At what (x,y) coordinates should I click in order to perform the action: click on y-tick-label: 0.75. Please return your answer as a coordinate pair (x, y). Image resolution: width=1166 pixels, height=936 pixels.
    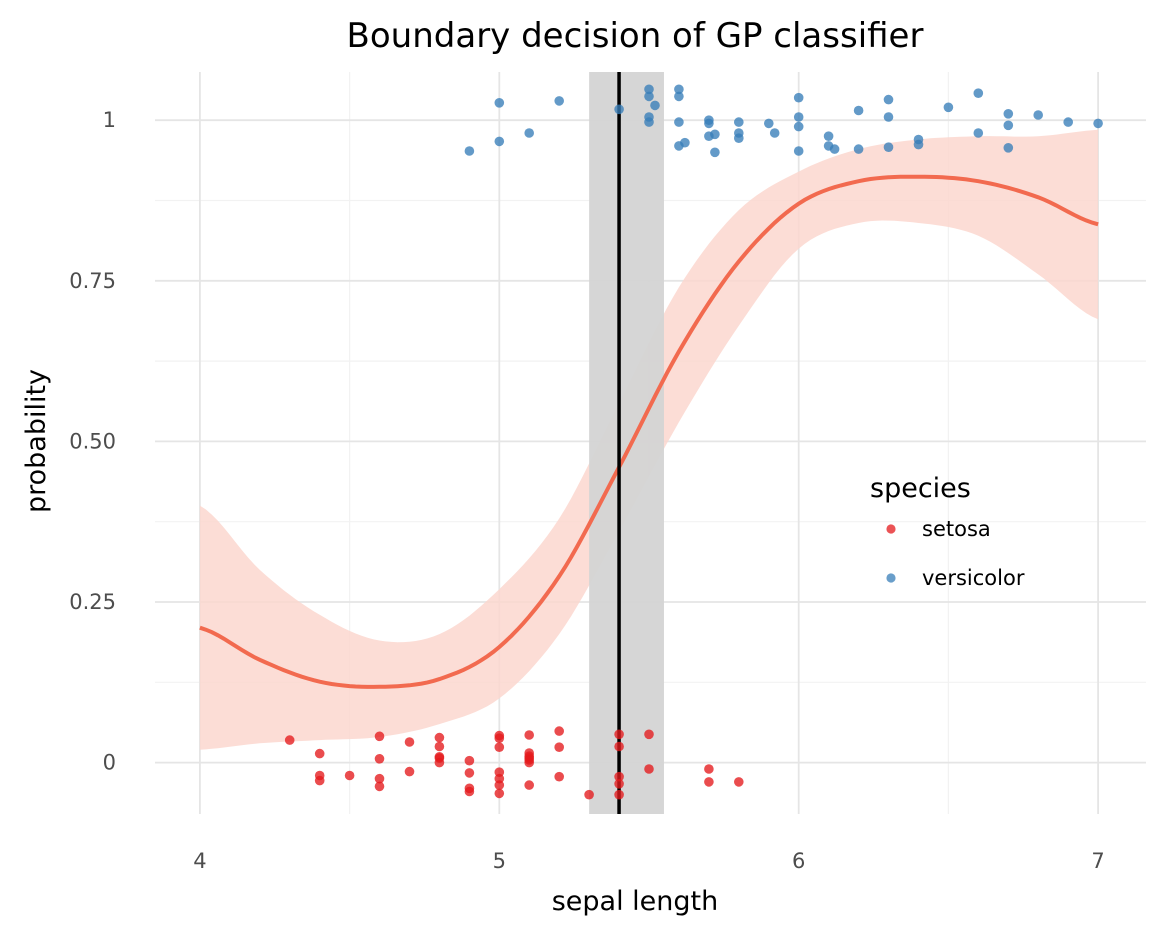
    Looking at the image, I should click on (92, 281).